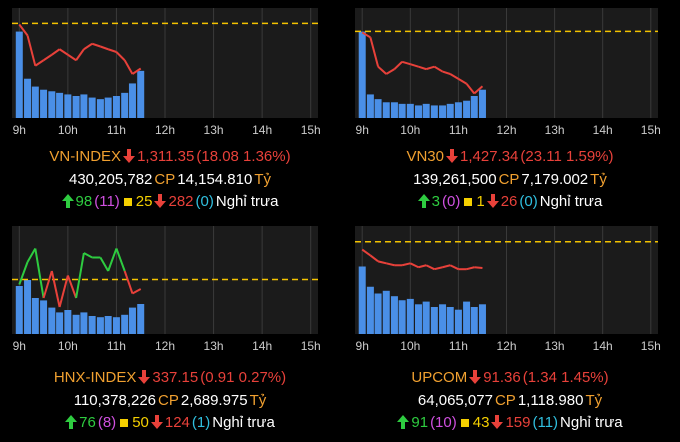  Describe the element at coordinates (243, 156) in the screenshot. I see `change: (18.08 1.36%)` at that location.